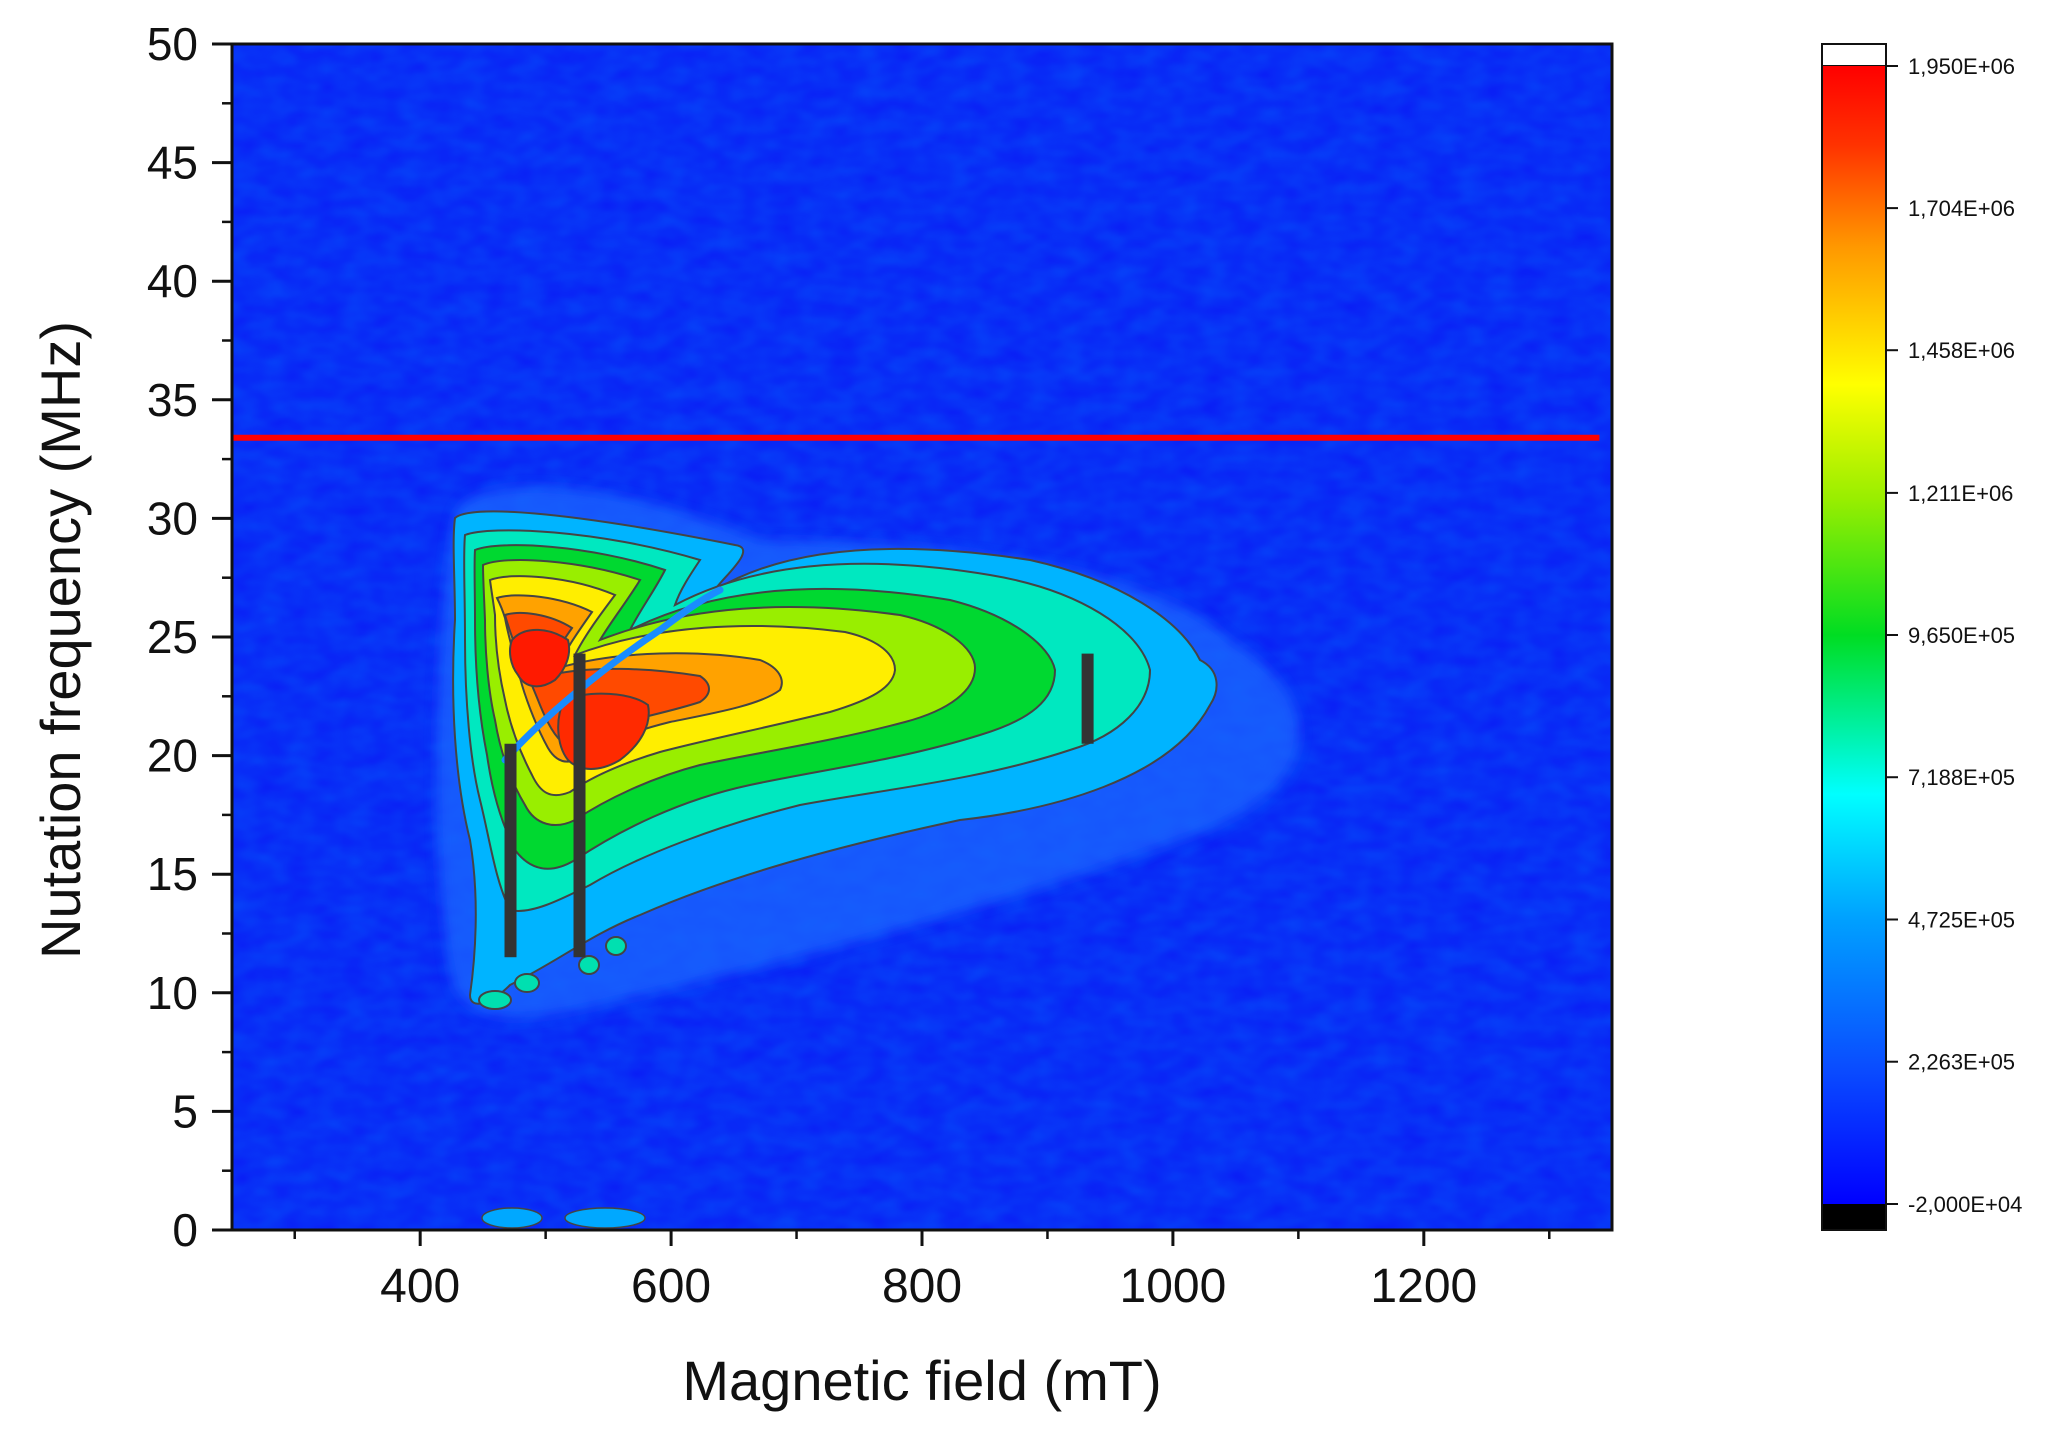 This screenshot has height=1429, width=2067. Describe the element at coordinates (185, 1111) in the screenshot. I see `y-tick-label: 5` at that location.